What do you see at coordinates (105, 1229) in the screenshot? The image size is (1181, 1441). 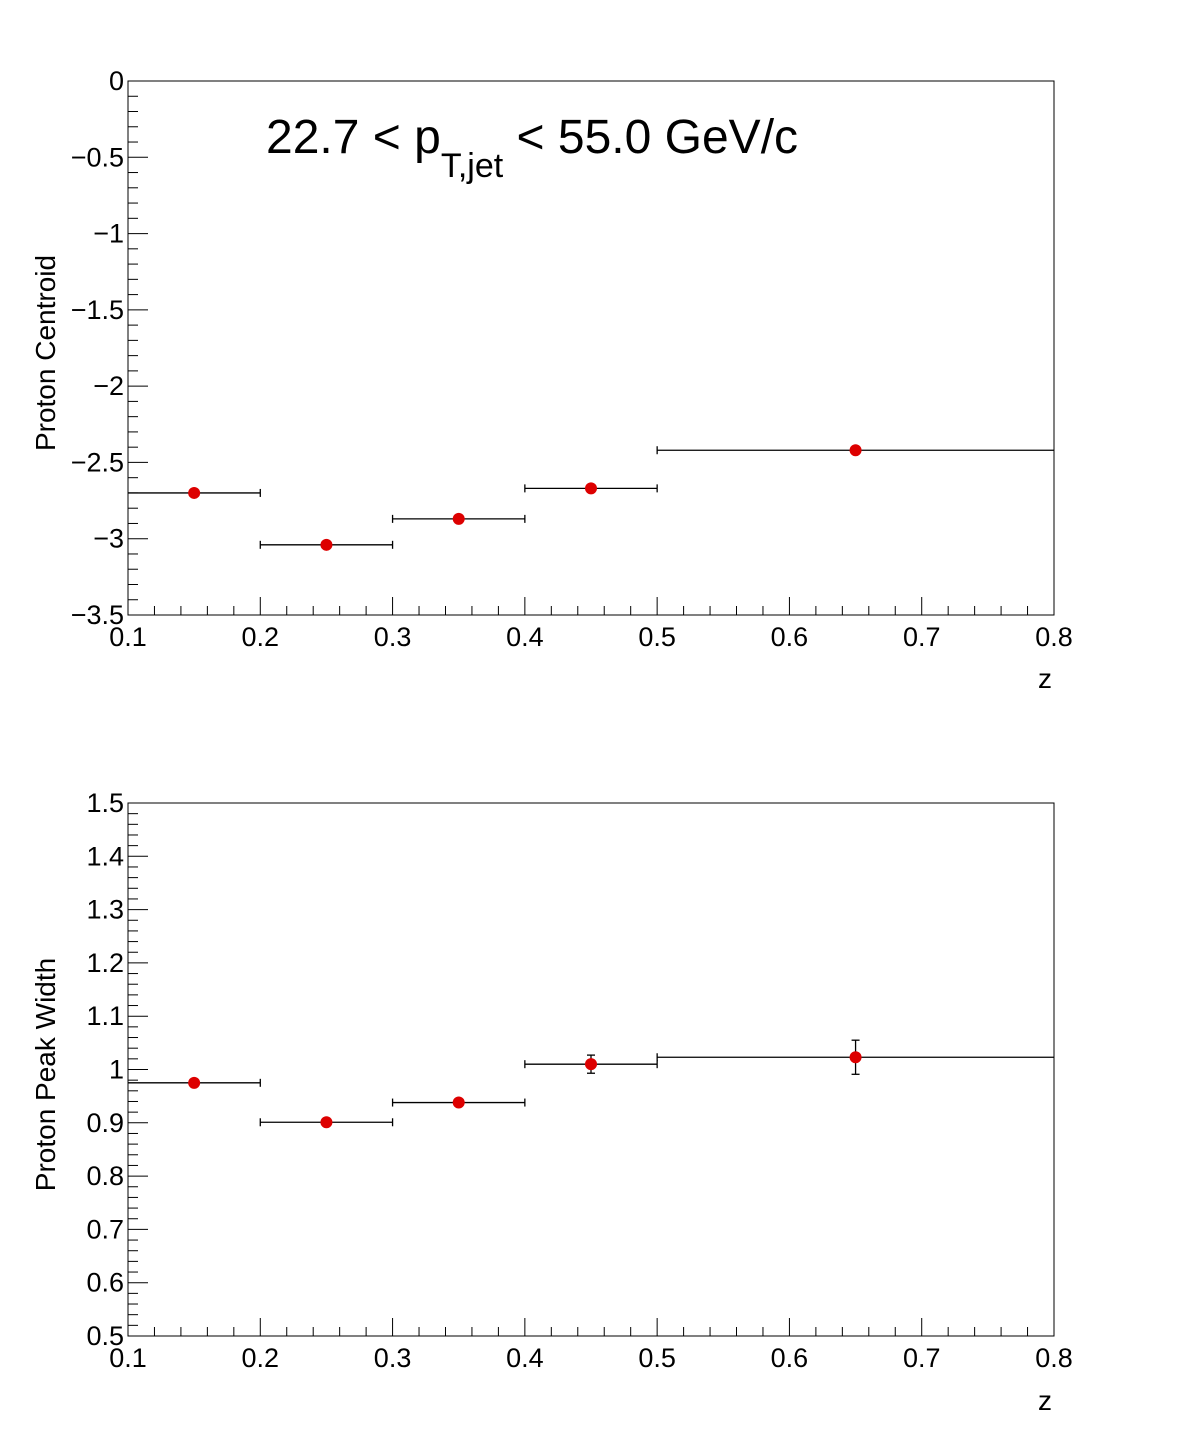 I see `y-tick-label: 0.7` at bounding box center [105, 1229].